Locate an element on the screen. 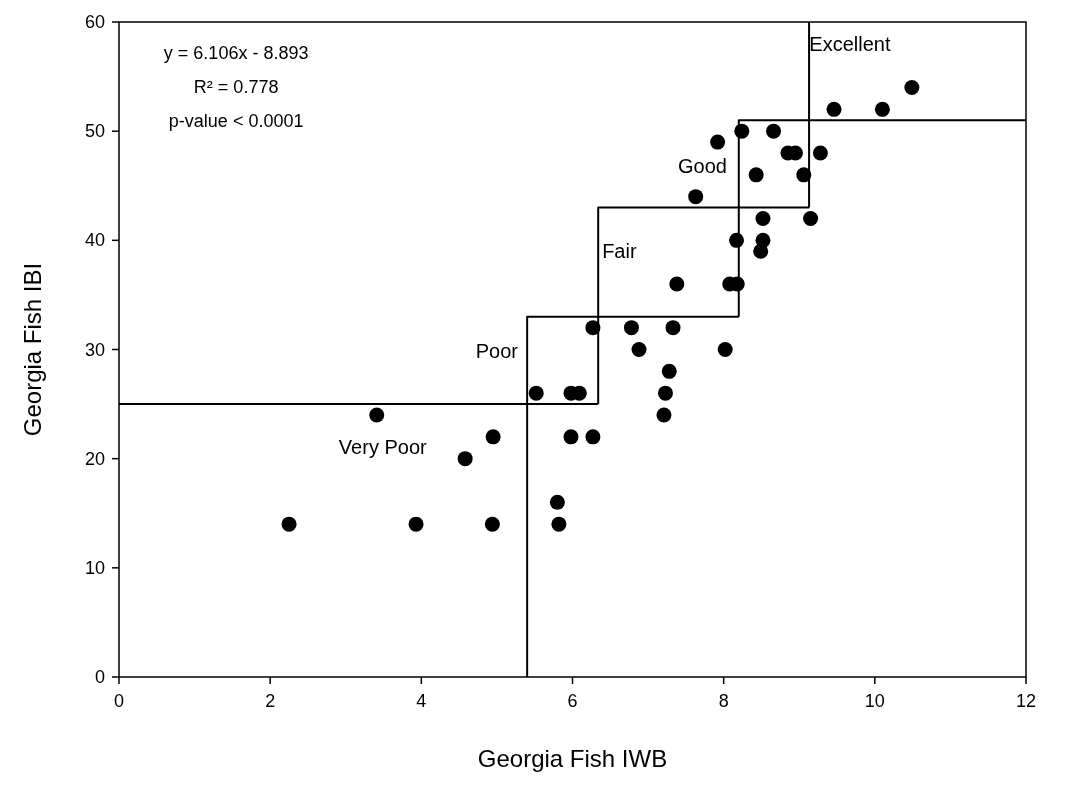  annotation: Excellent is located at coordinates (850, 44).